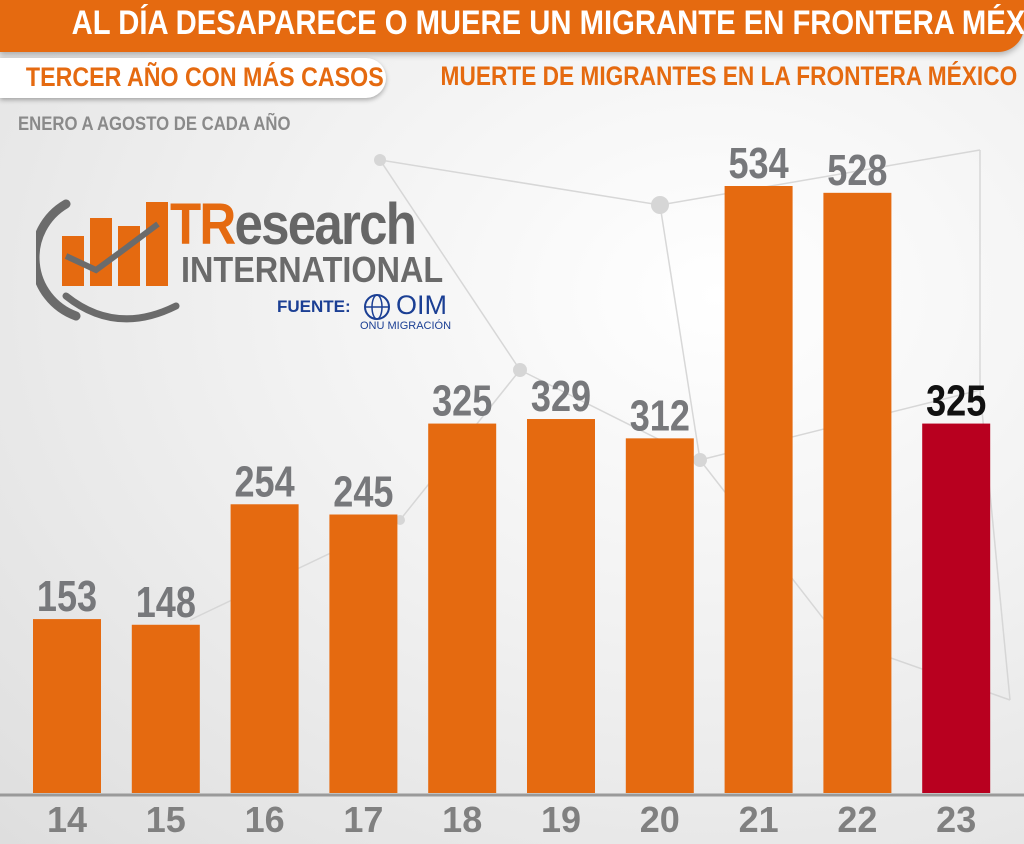 The width and height of the screenshot is (1024, 844). I want to click on value-label-22: 528, so click(857, 169).